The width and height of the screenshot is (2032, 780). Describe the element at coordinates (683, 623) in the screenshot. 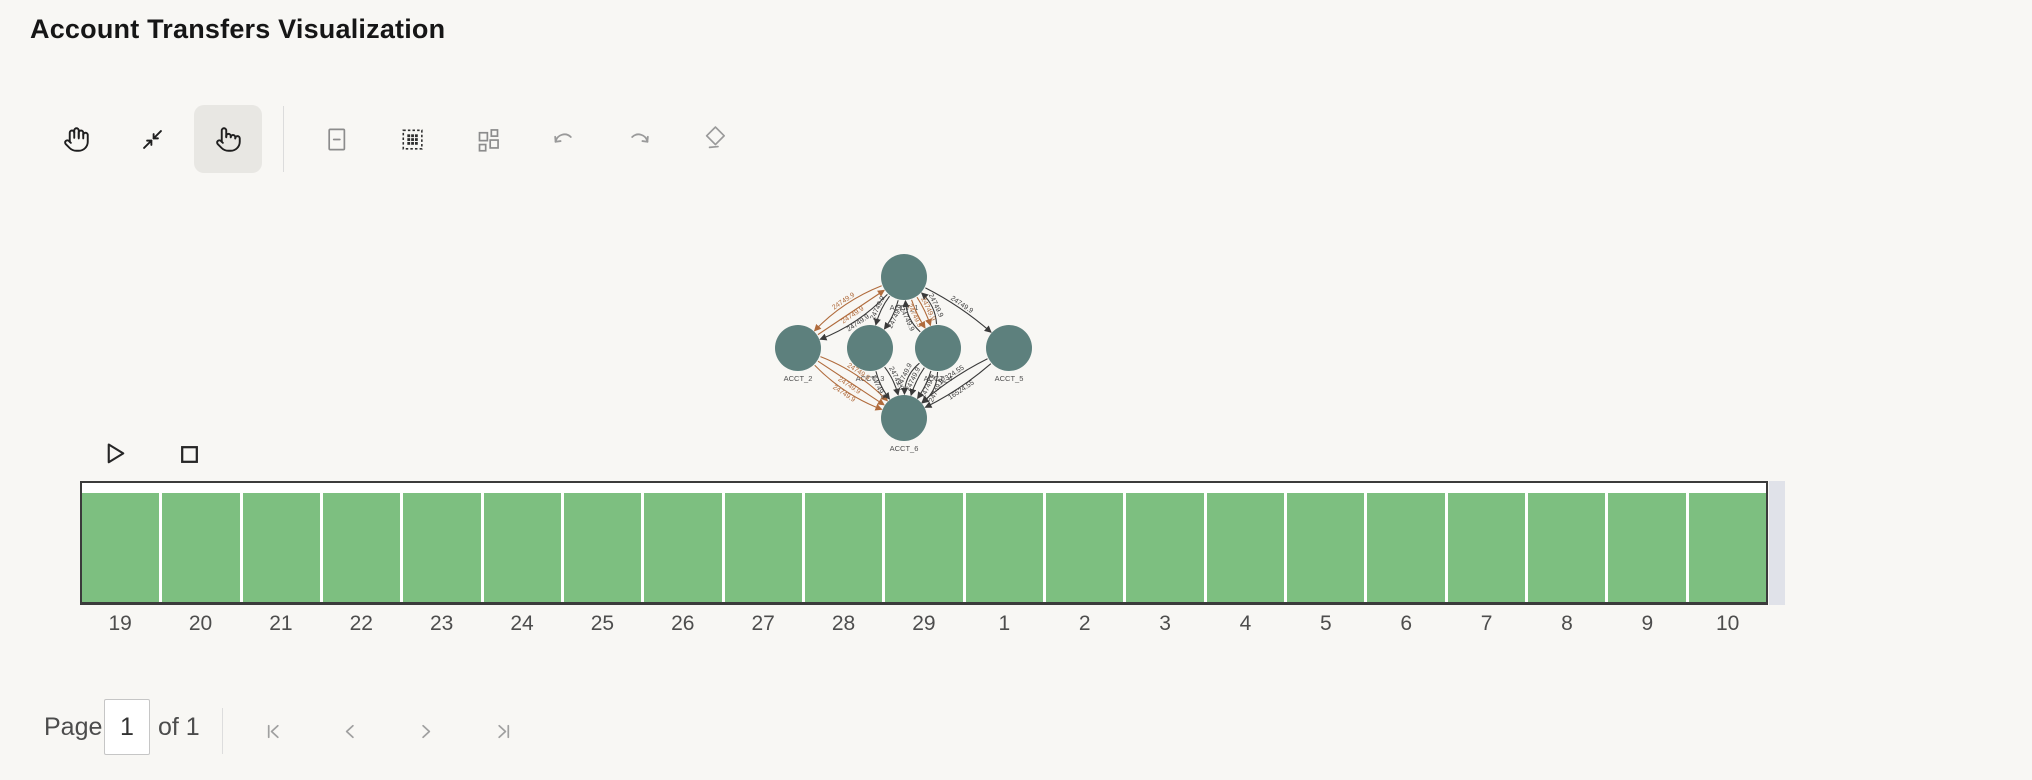

I see `timeline-tick-label: 26` at that location.